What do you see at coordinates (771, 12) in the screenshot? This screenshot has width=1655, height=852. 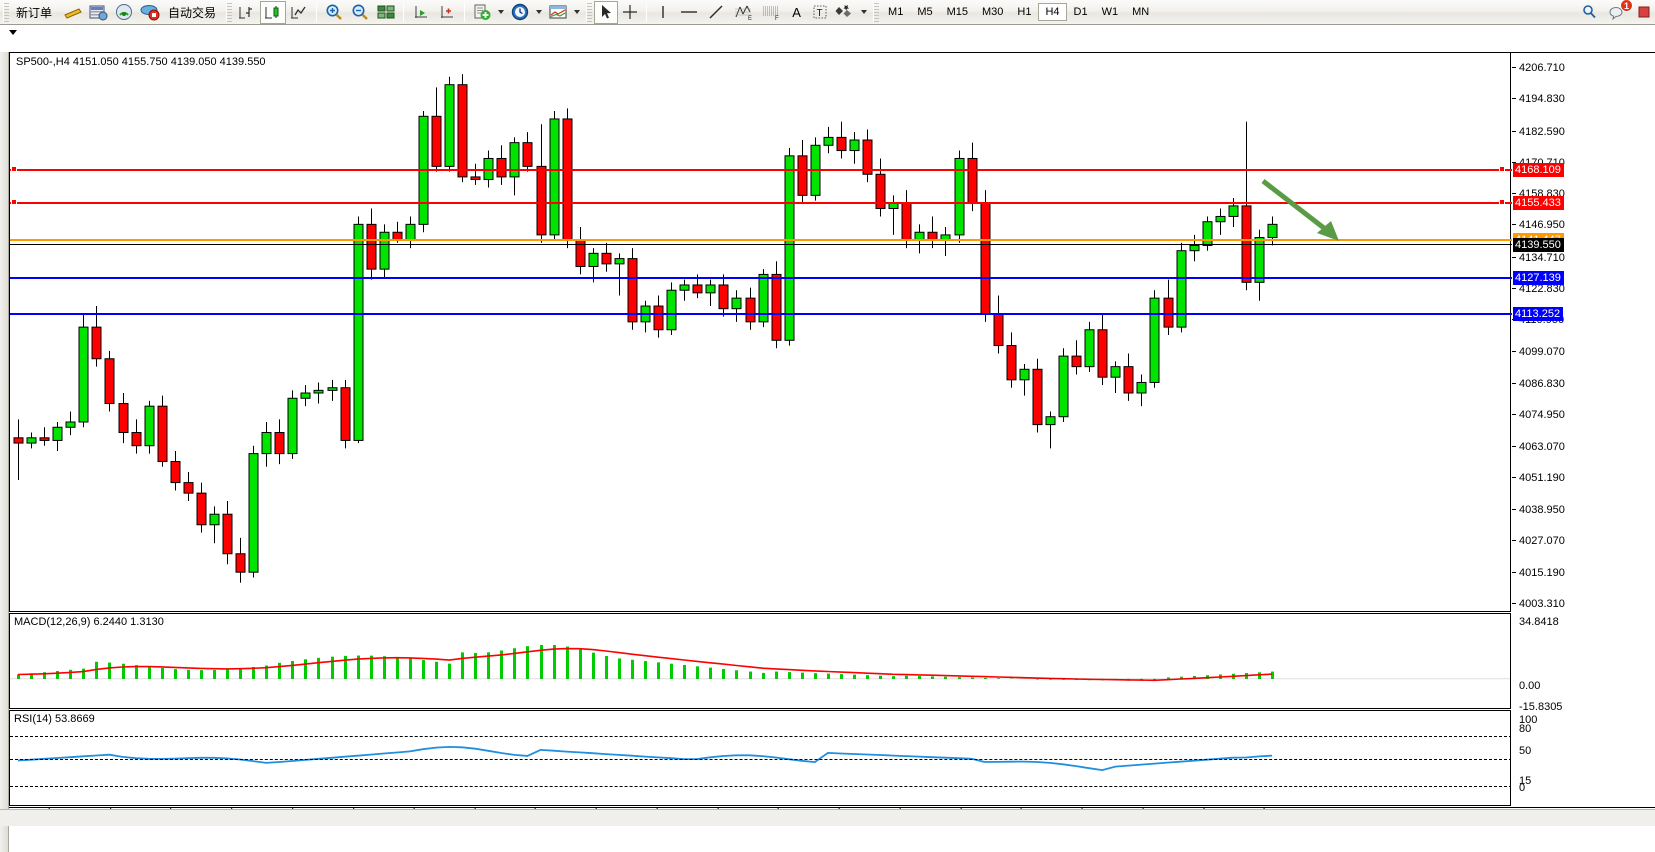 I see `fibonacci-icon: F` at bounding box center [771, 12].